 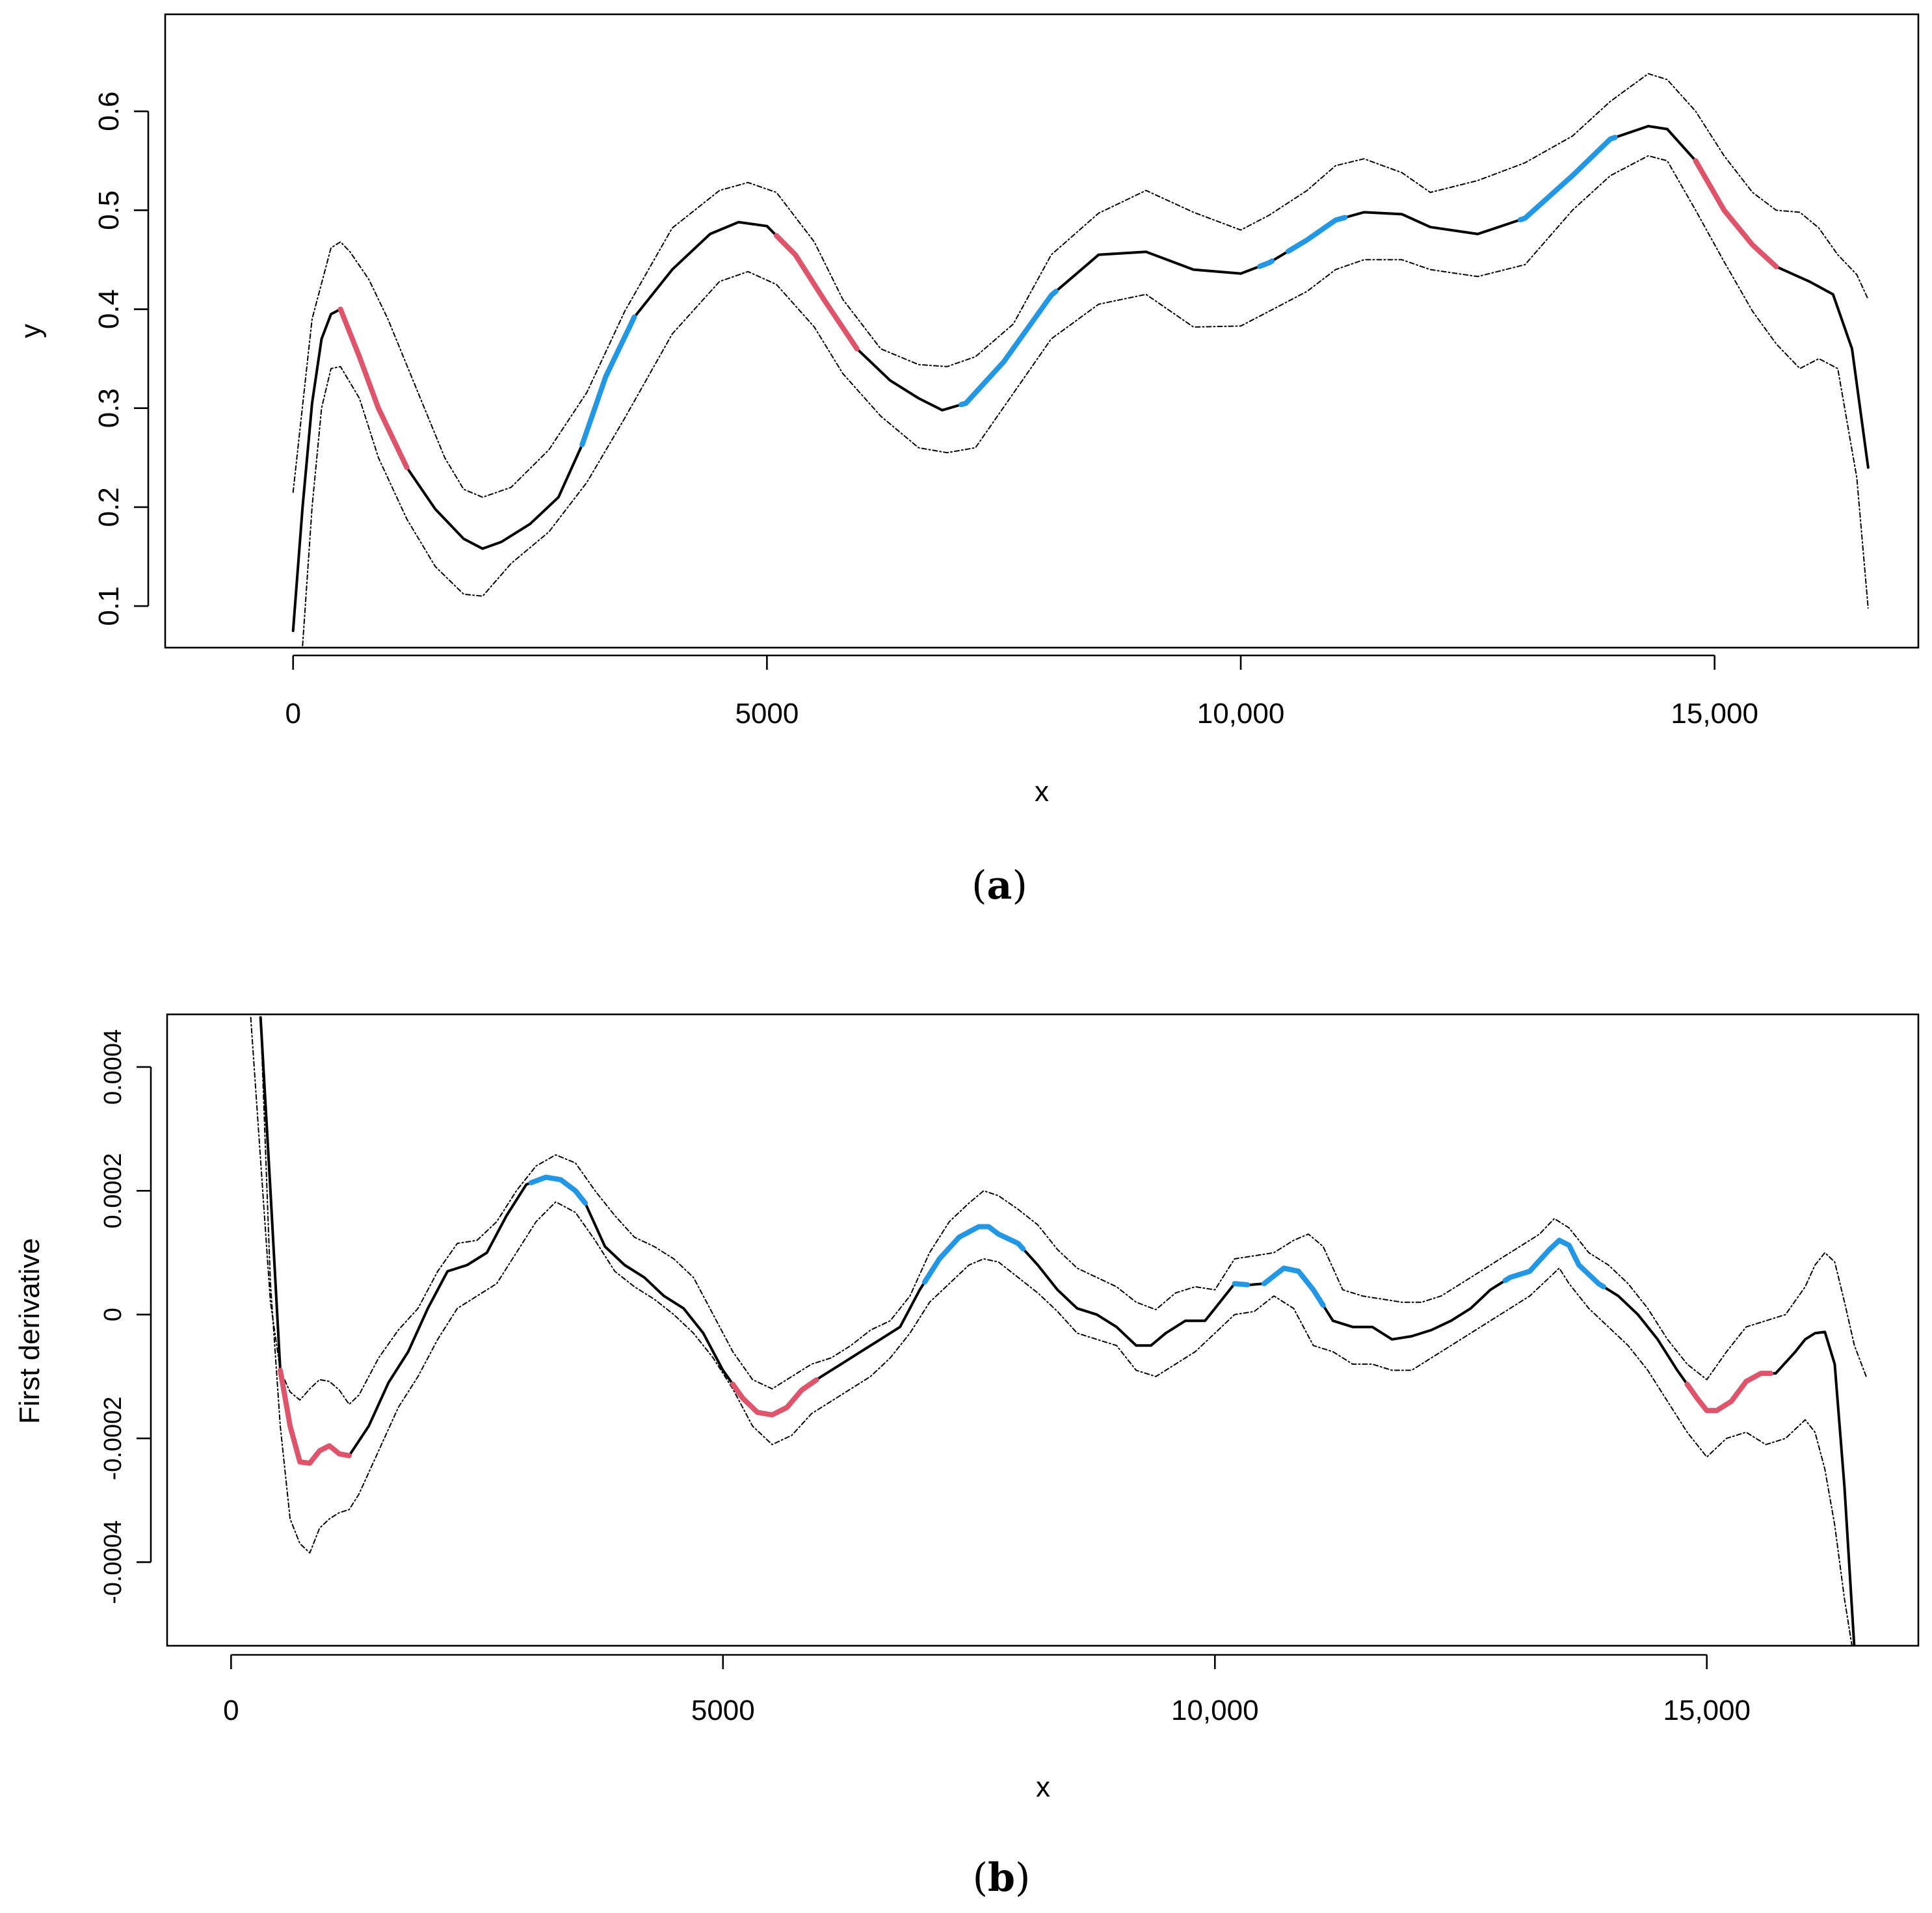 What do you see at coordinates (109, 210) in the screenshot?
I see `y-tick-label: 0.5` at bounding box center [109, 210].